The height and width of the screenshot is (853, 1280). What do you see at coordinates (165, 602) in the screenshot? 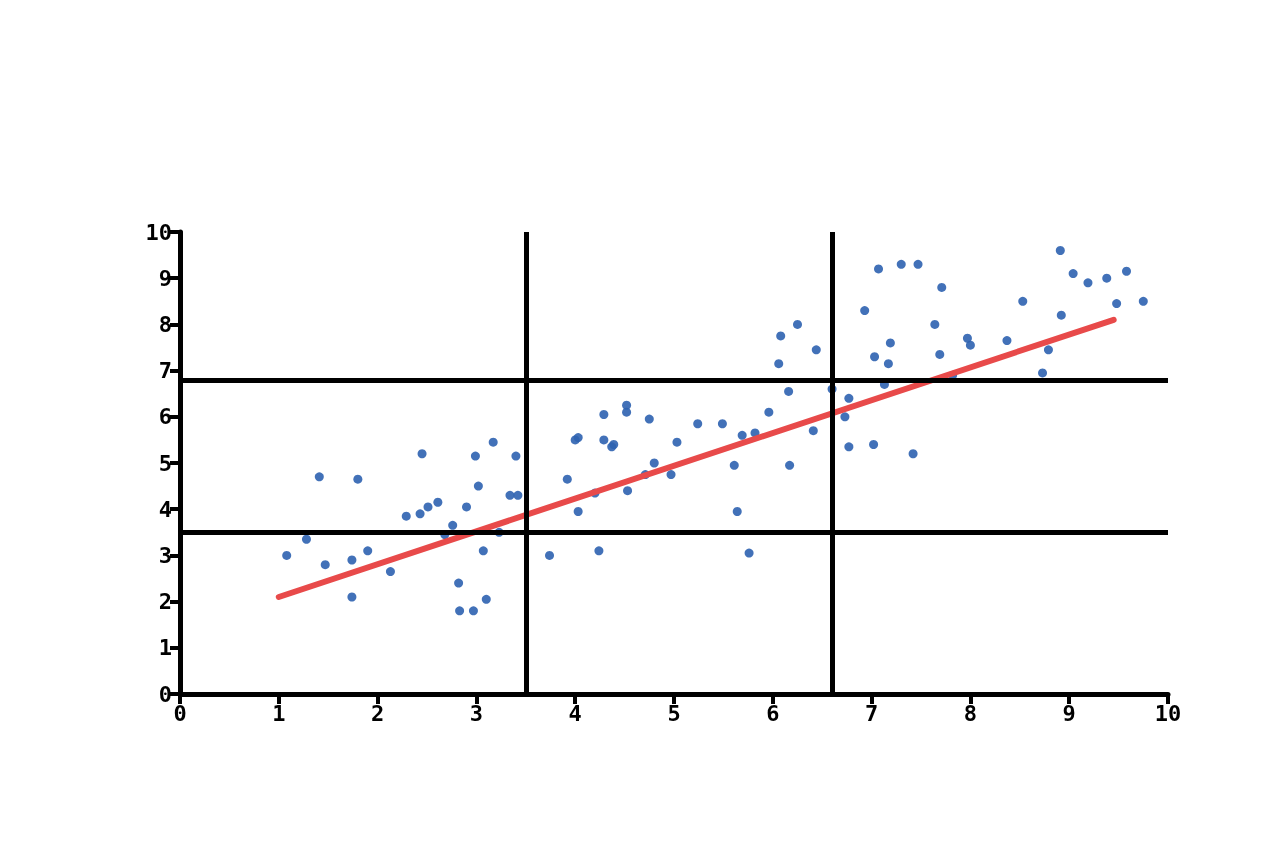
I see `y-tick-label: 2` at bounding box center [165, 602].